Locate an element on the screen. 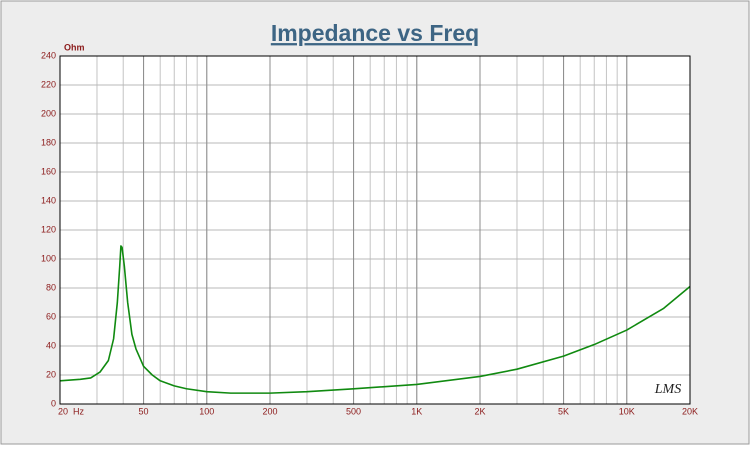 This screenshot has width=750, height=450. y-axis-label: Ohm is located at coordinates (74, 47).